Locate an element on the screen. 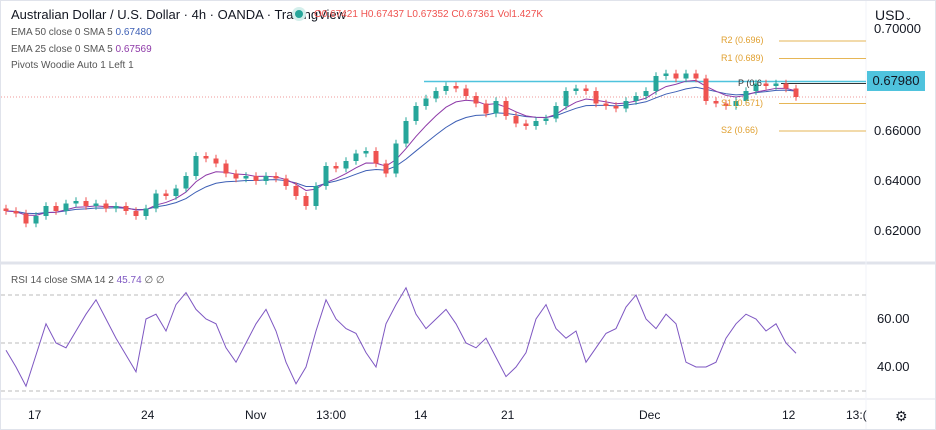 Image resolution: width=936 pixels, height=430 pixels. time-tick: 21 is located at coordinates (508, 415).